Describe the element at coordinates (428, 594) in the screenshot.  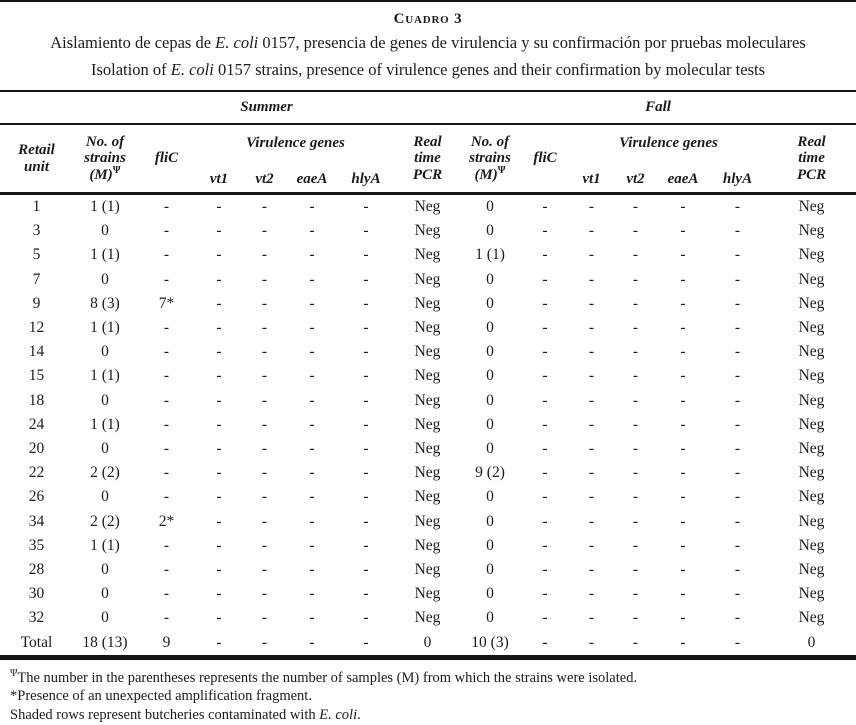
I see `table-row: 30 0 - - - - - Neg 0 - - - - - Neg` at that location.